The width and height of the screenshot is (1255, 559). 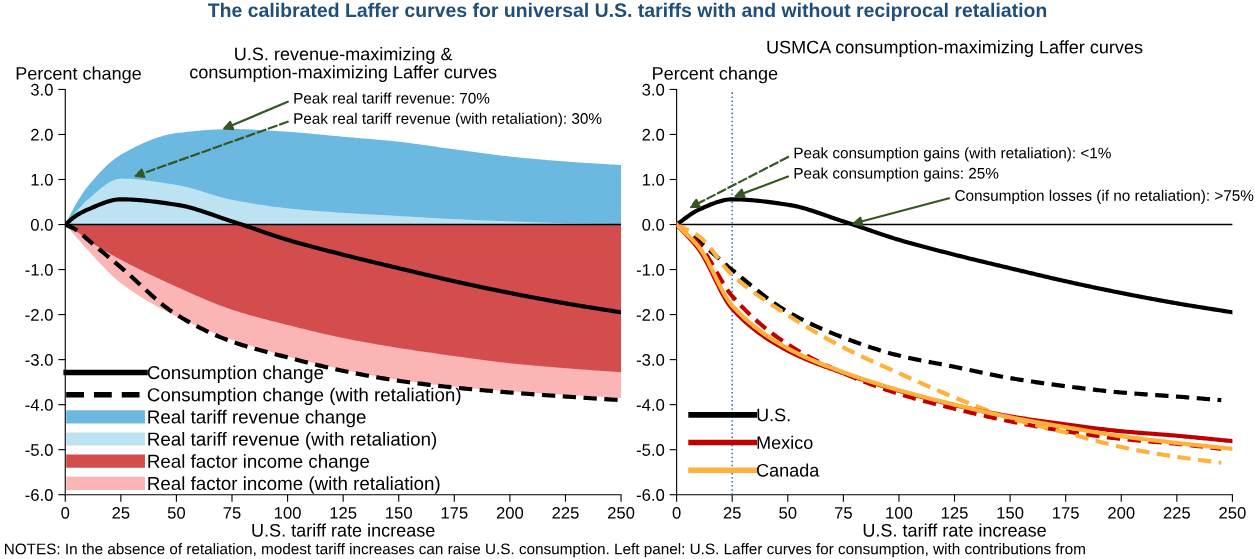 What do you see at coordinates (235, 374) in the screenshot?
I see `legend-label: Consumption change` at bounding box center [235, 374].